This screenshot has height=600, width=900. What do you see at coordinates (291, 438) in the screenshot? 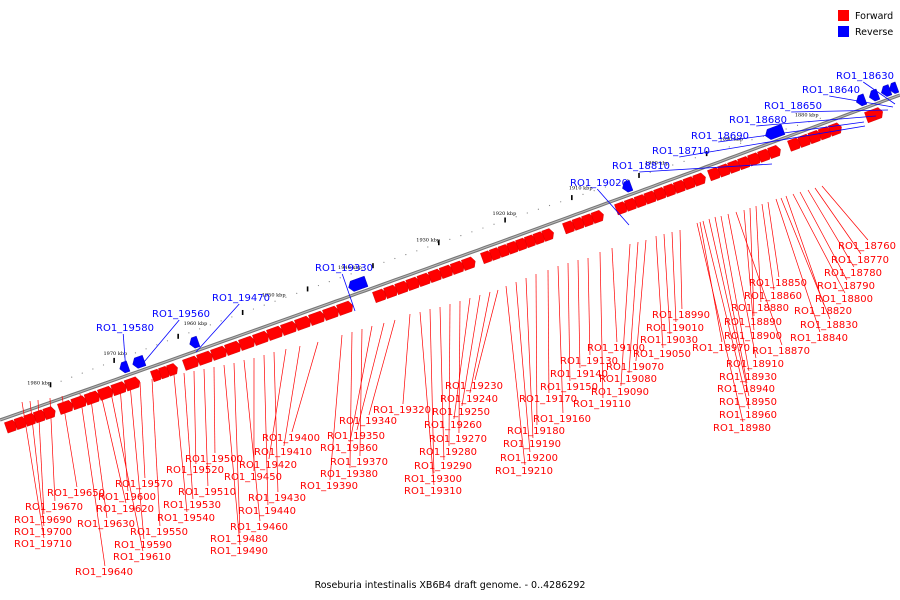
I see `forward-gene-label: RO1_19400` at bounding box center [291, 438].